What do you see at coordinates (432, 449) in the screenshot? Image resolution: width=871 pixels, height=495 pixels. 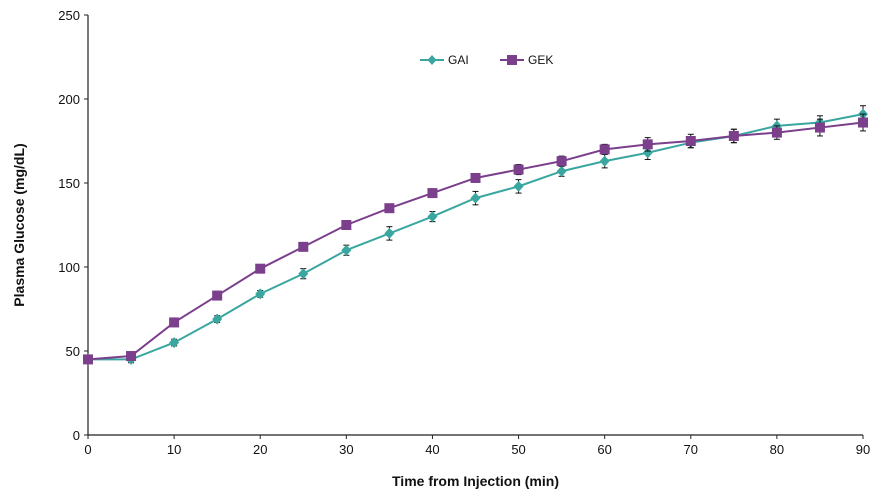 I see `x-tick-label: 40` at bounding box center [432, 449].